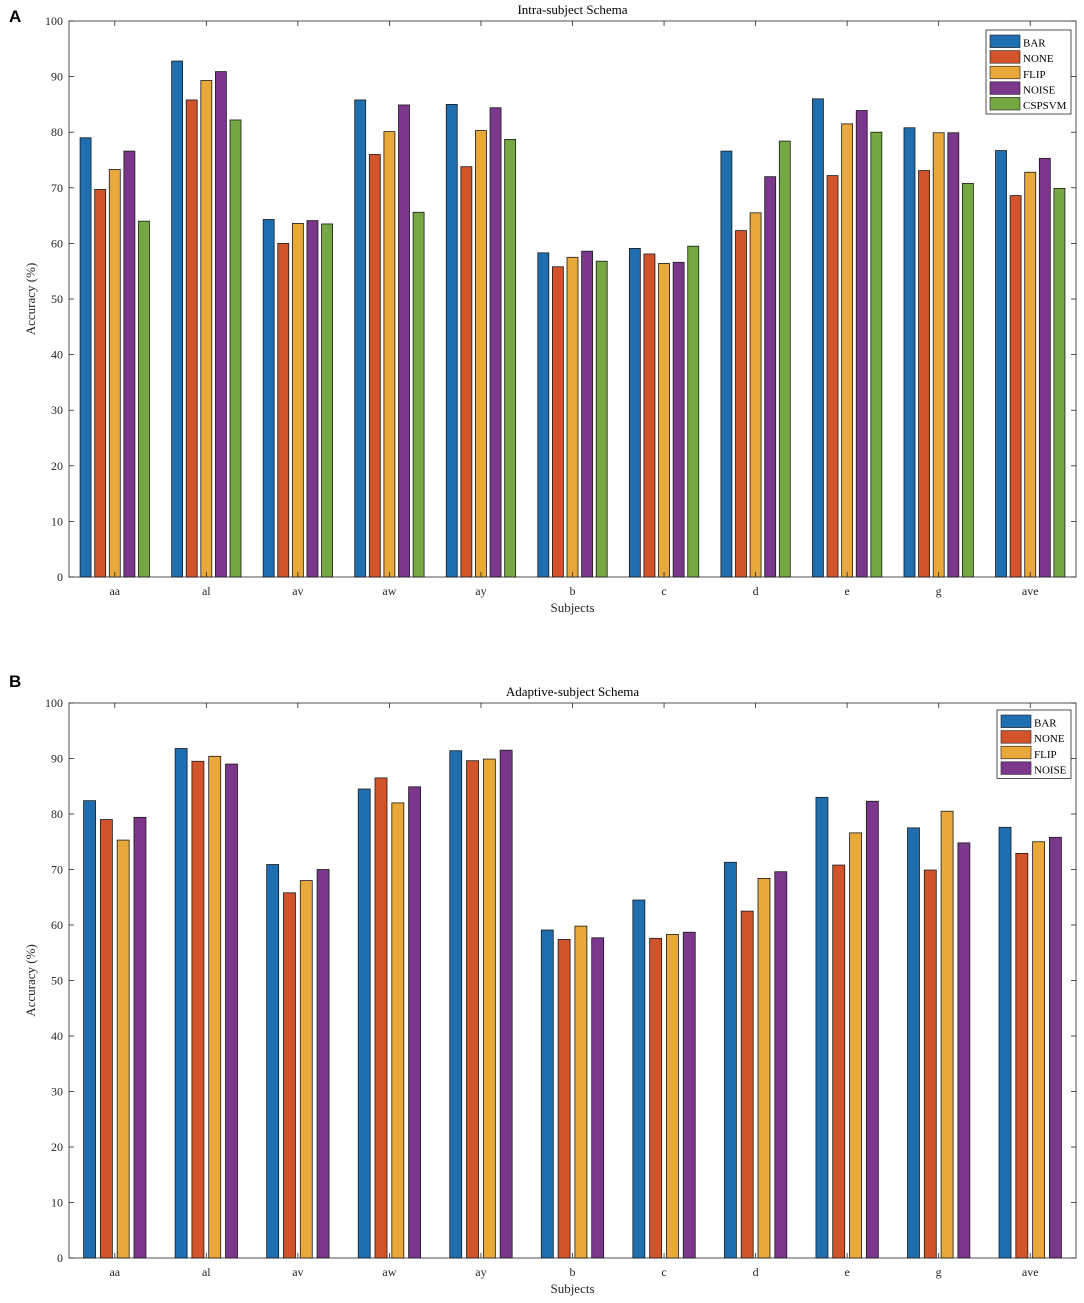 This screenshot has width=1084, height=1303. I want to click on bar-none-ay, so click(466, 372).